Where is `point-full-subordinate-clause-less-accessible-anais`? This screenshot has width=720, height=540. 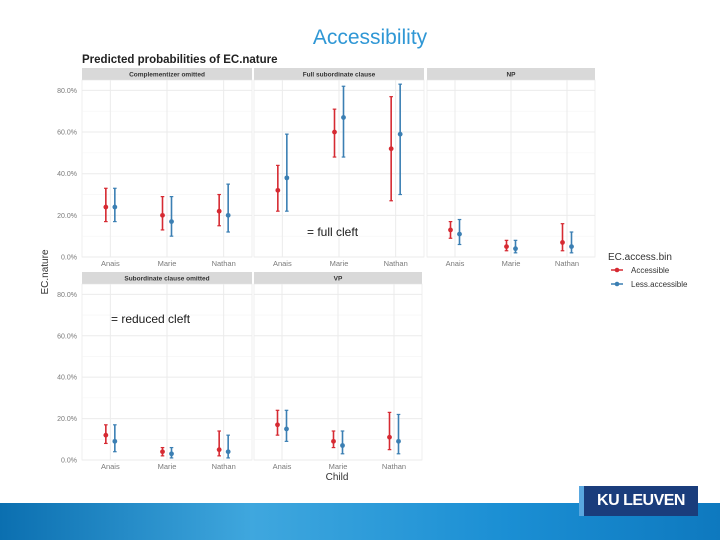 point-full-subordinate-clause-less-accessible-anais is located at coordinates (287, 178).